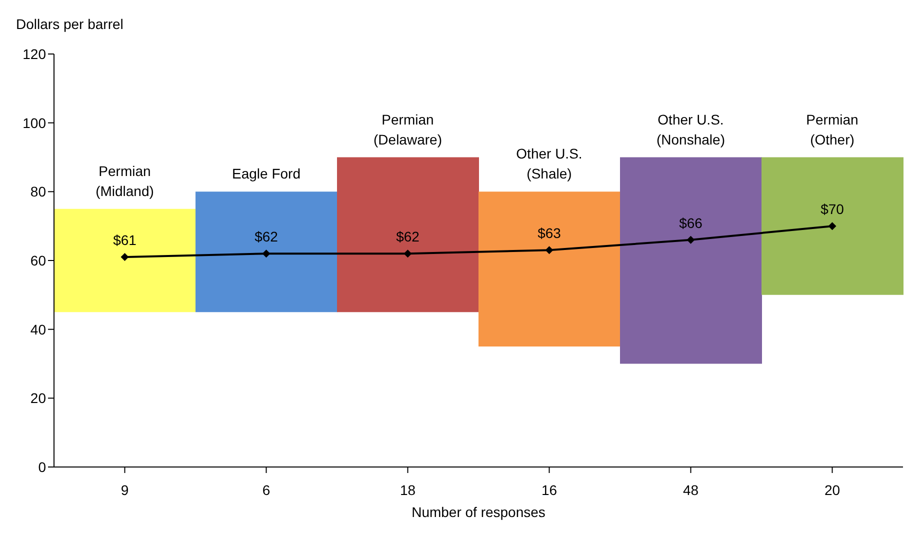 The width and height of the screenshot is (913, 533). I want to click on y-axis-title: Dollars per barrel, so click(70, 24).